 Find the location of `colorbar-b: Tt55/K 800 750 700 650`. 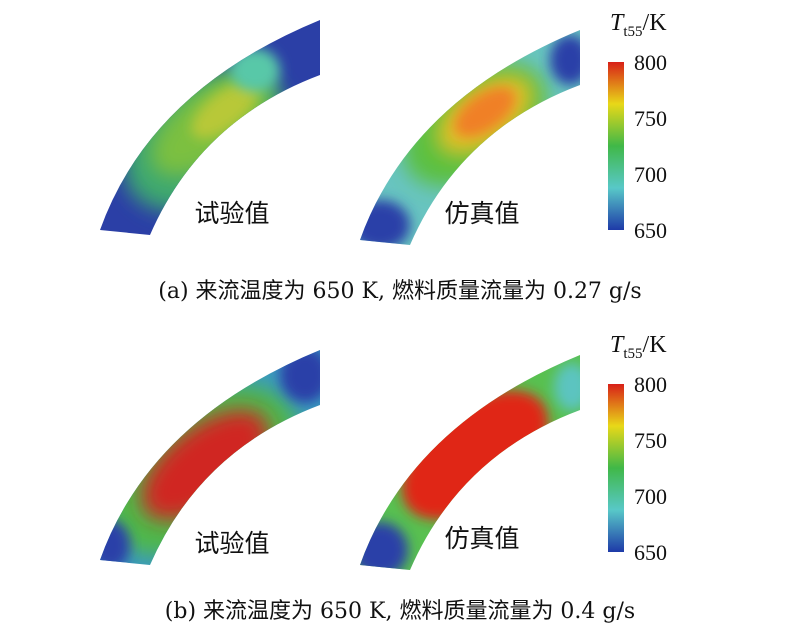

colorbar-b: Tt55/K 800 750 700 650 is located at coordinates (637, 448).